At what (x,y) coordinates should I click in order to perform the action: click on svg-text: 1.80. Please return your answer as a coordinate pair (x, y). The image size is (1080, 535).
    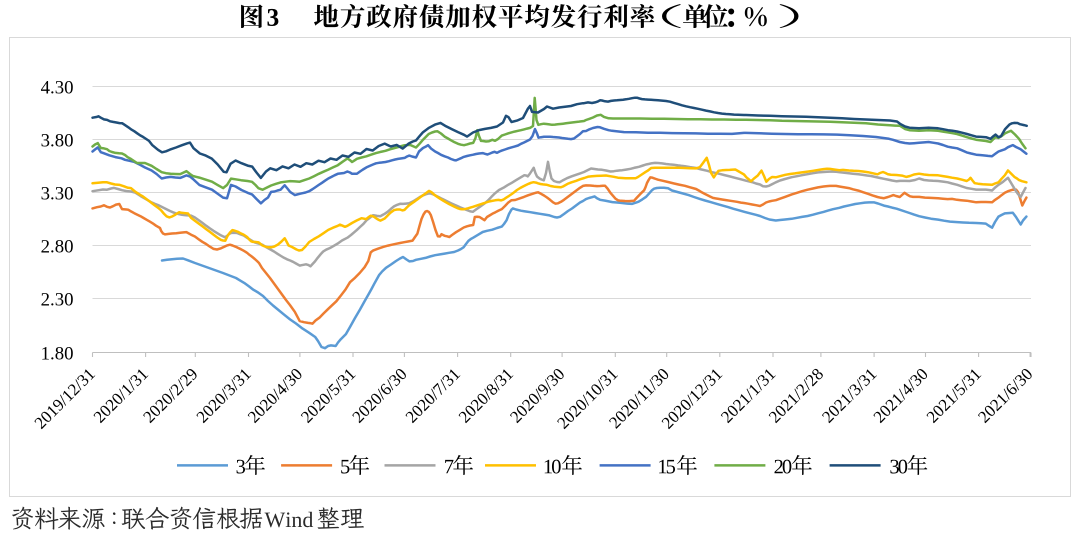
    Looking at the image, I should click on (57, 354).